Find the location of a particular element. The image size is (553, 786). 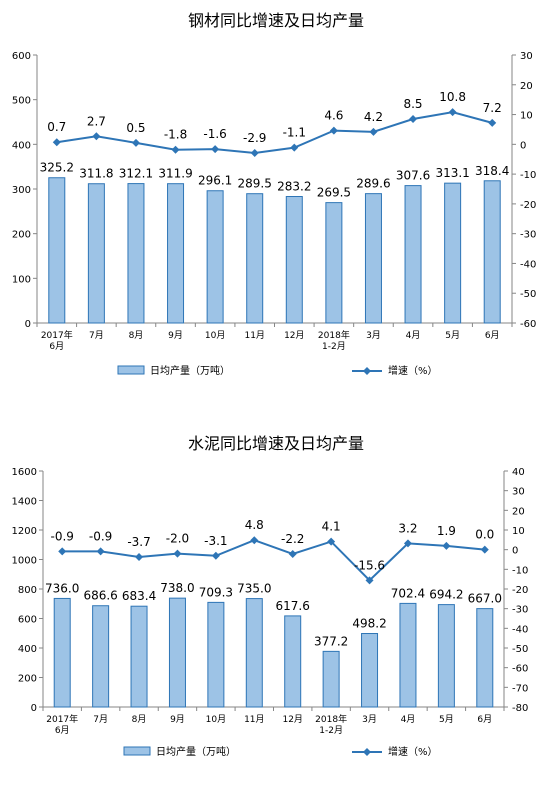

steel-left-tick-label: 100 is located at coordinates (21, 279).